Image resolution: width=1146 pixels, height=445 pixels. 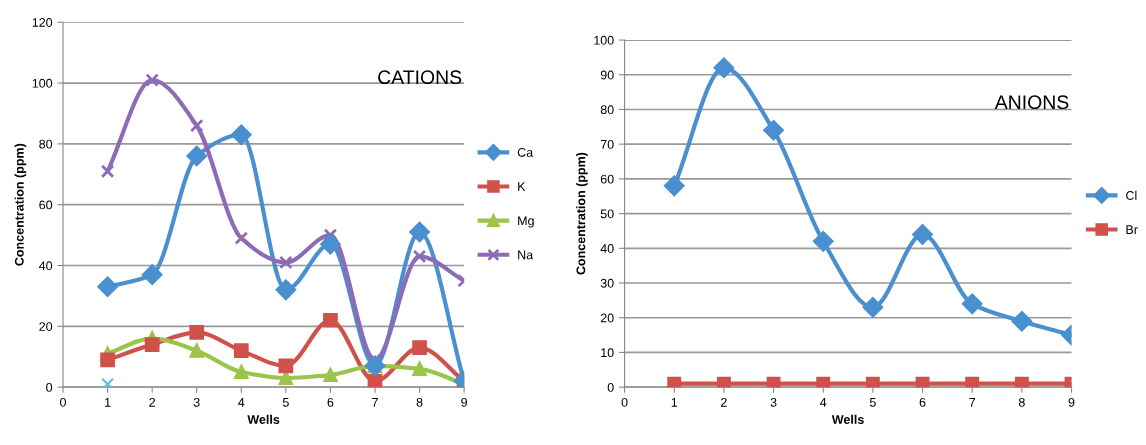 What do you see at coordinates (607, 75) in the screenshot?
I see `y-tick-label: 90` at bounding box center [607, 75].